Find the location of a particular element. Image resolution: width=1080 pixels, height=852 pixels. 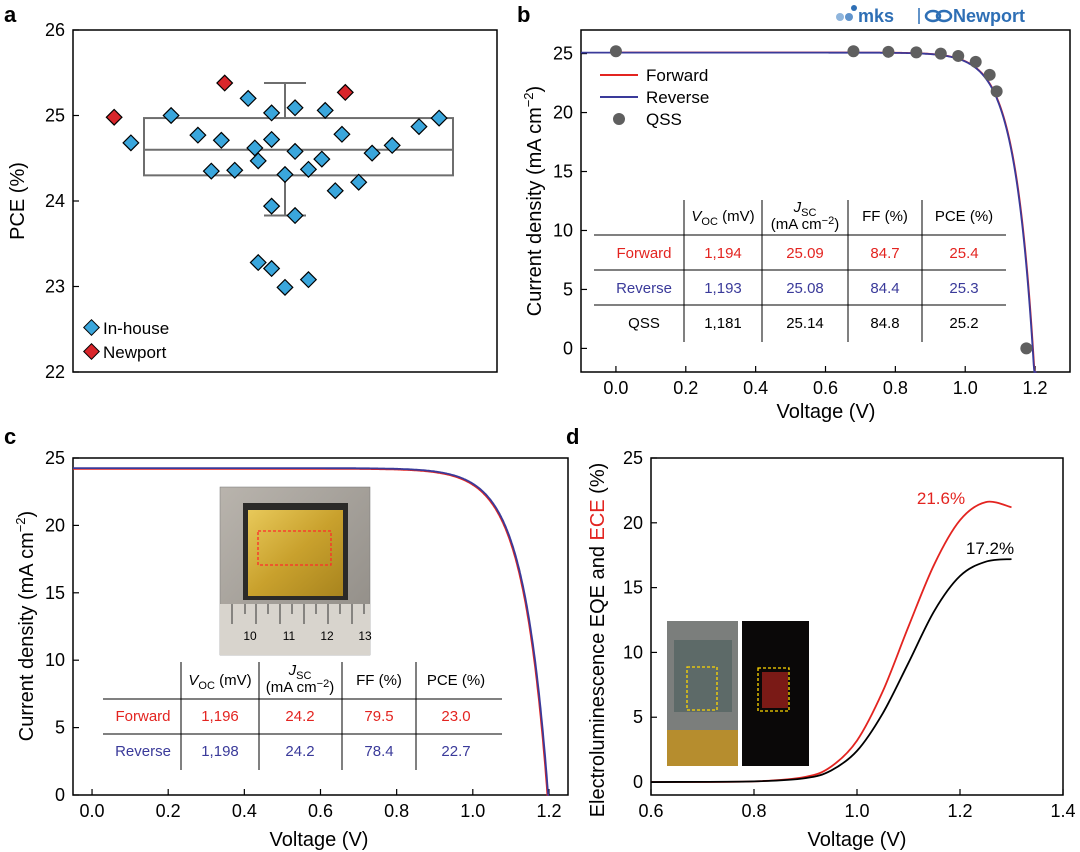

cell-jsc: 24.2 is located at coordinates (299, 751).